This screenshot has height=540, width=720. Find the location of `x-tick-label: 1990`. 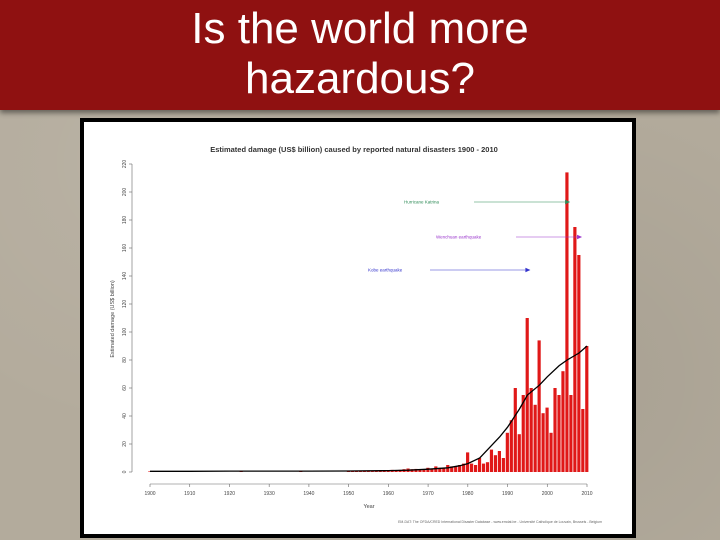

x-tick-label: 1990 is located at coordinates (507, 494).